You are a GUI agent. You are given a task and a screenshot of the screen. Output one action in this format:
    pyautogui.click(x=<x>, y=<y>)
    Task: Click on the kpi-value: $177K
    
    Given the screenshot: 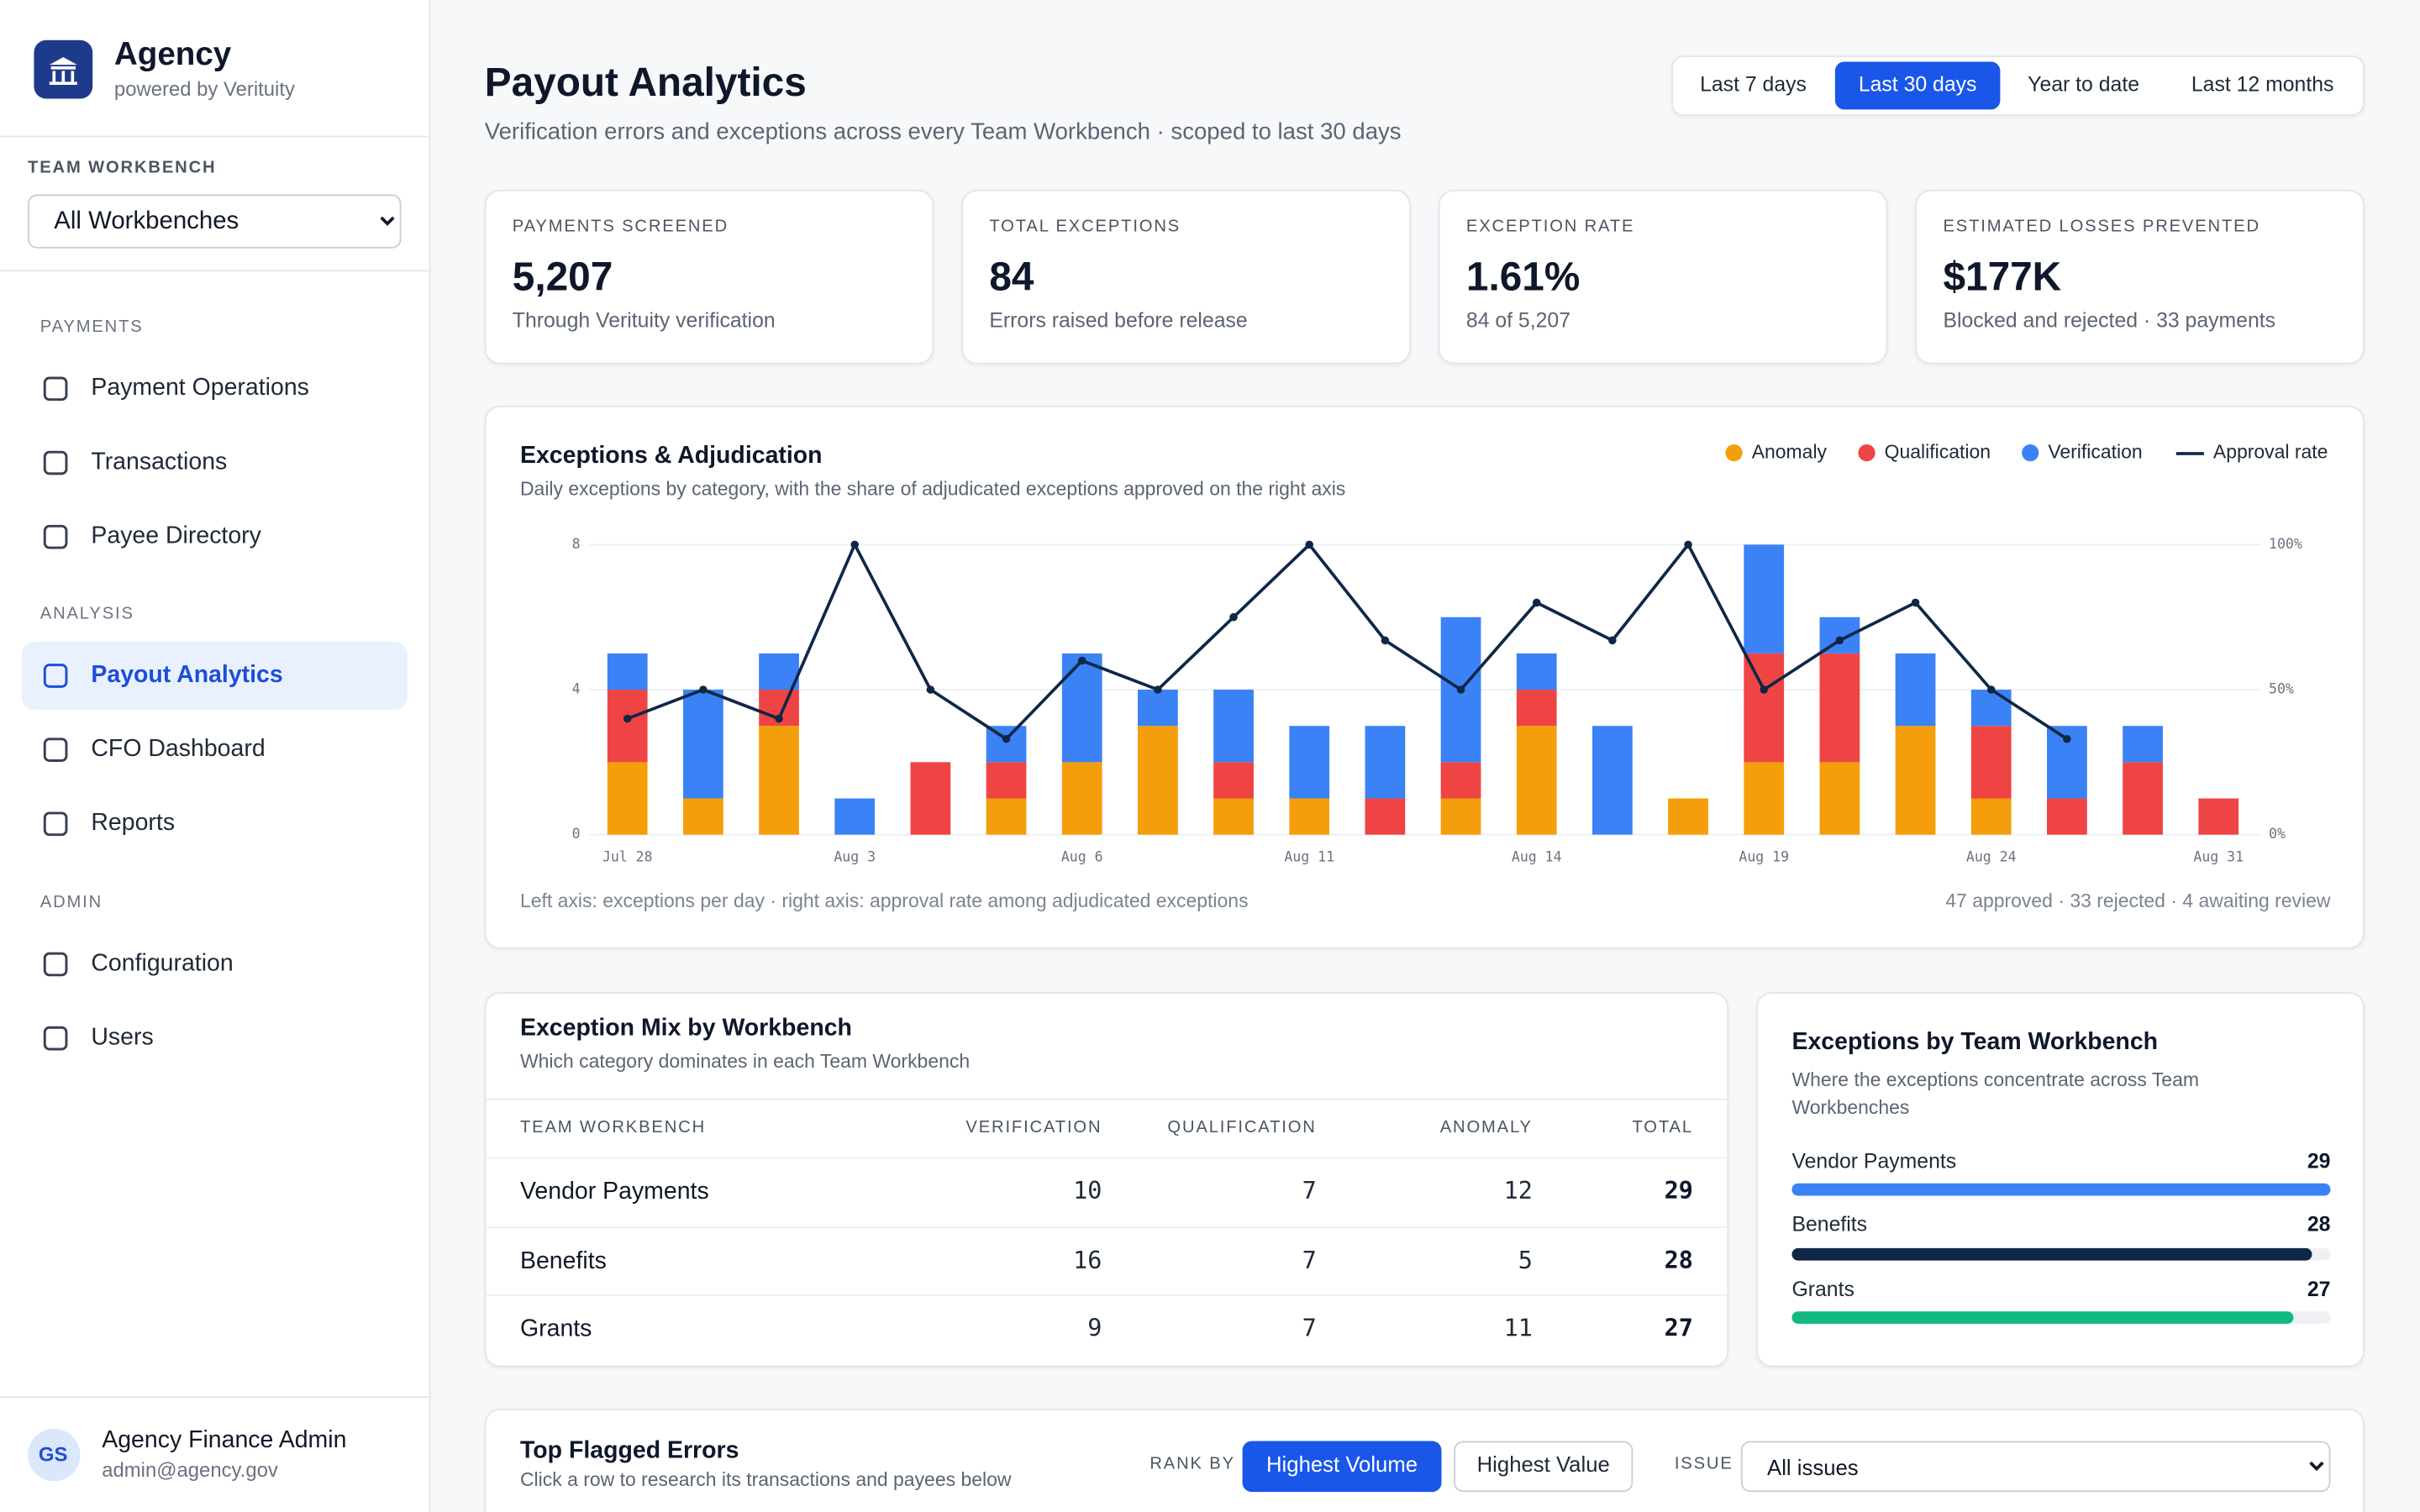 What is the action you would take?
    pyautogui.click(x=2002, y=275)
    